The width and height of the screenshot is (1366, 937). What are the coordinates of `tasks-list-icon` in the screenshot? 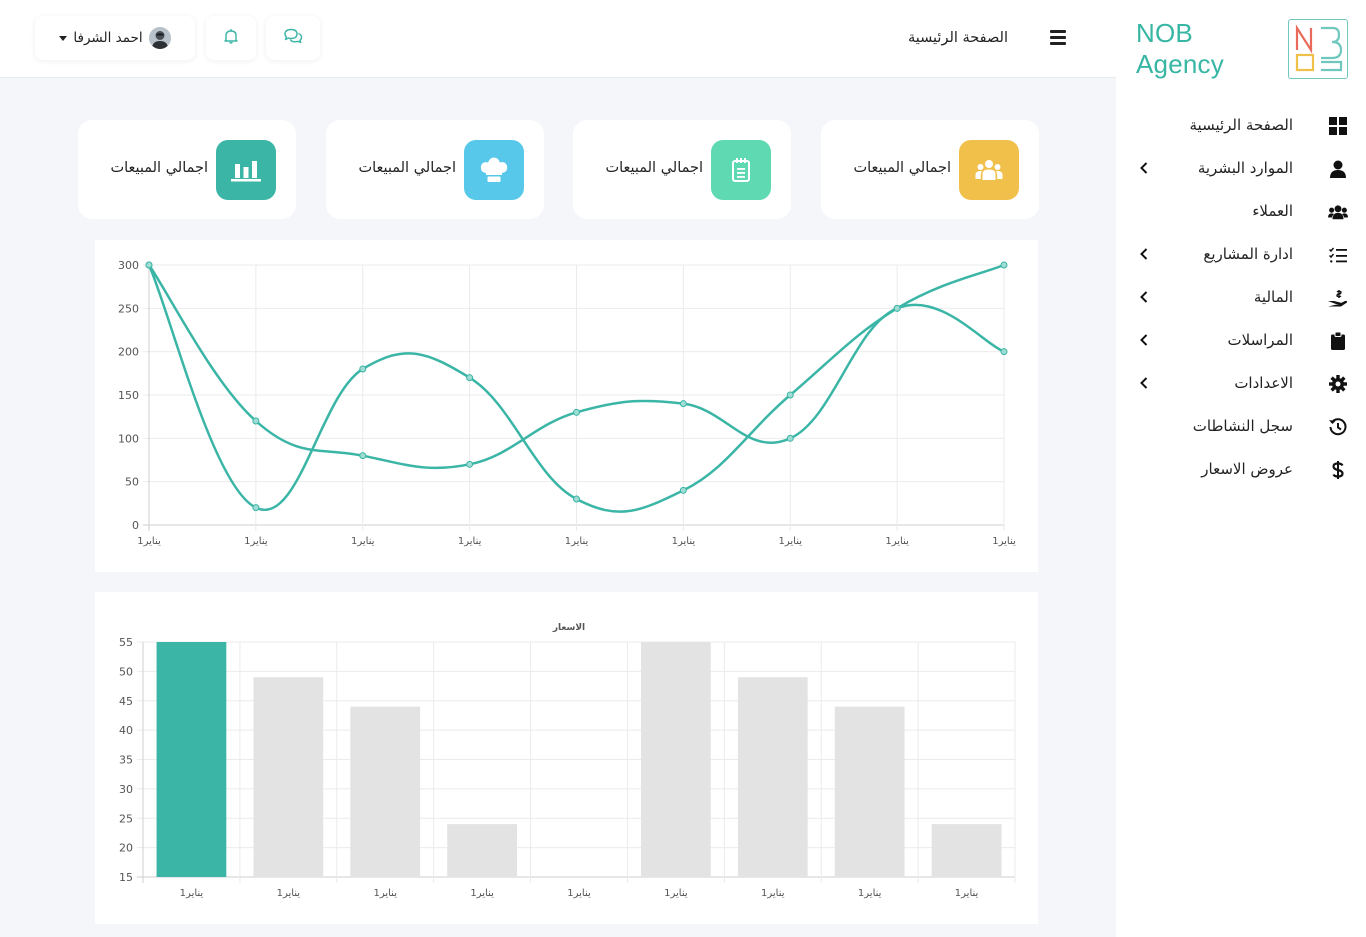 It's located at (1338, 255).